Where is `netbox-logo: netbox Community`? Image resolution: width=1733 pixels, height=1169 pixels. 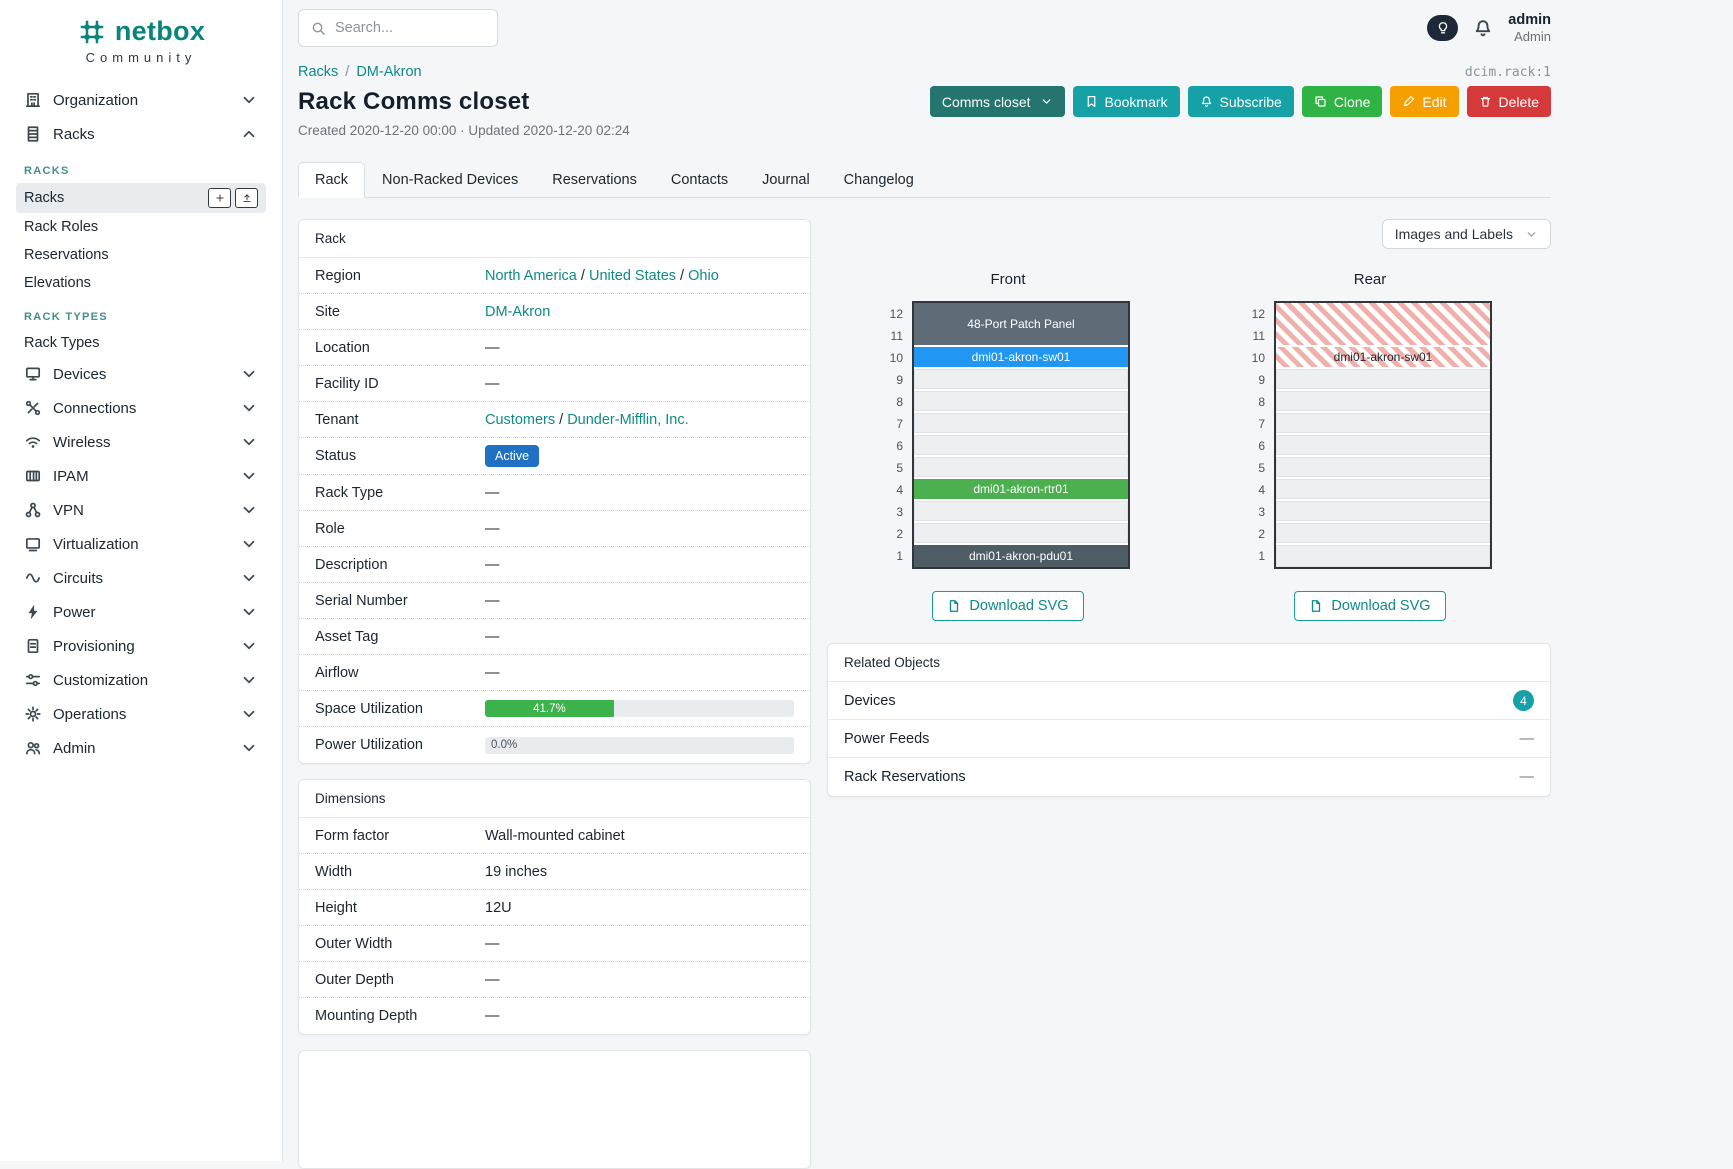
netbox-logo: netbox Community is located at coordinates (141, 38).